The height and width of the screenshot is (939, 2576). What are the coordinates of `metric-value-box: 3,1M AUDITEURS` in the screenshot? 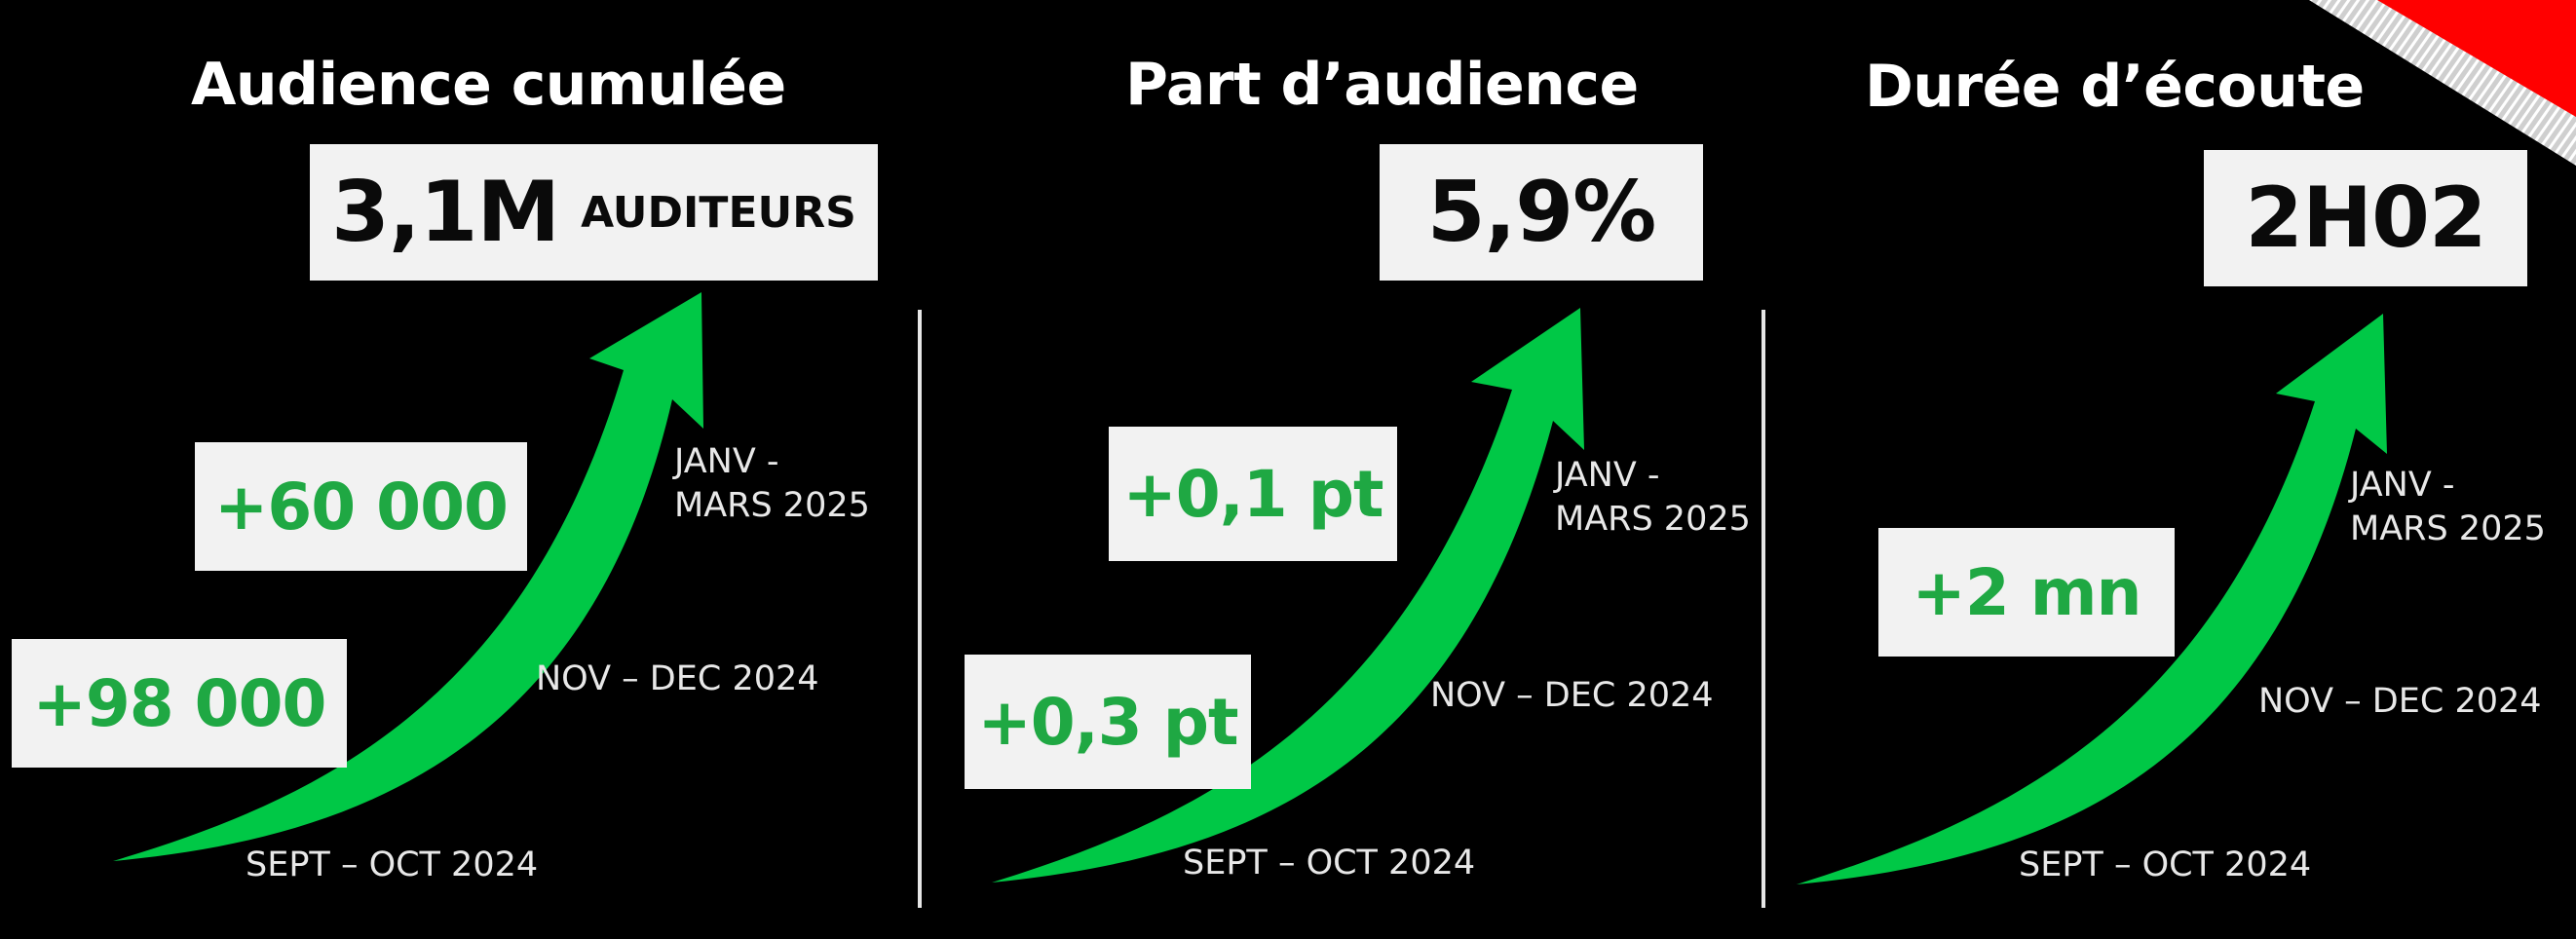 It's located at (594, 212).